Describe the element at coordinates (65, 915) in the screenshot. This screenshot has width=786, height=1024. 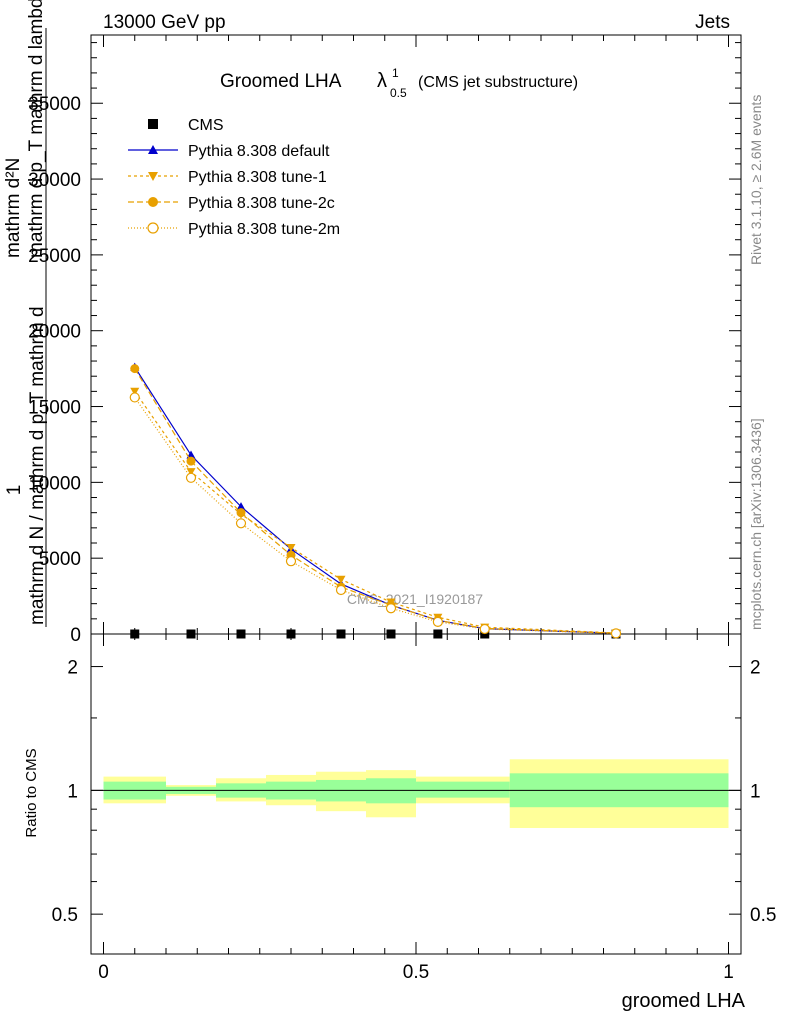
I see `ratio-y-tick-label: 0.5` at that location.